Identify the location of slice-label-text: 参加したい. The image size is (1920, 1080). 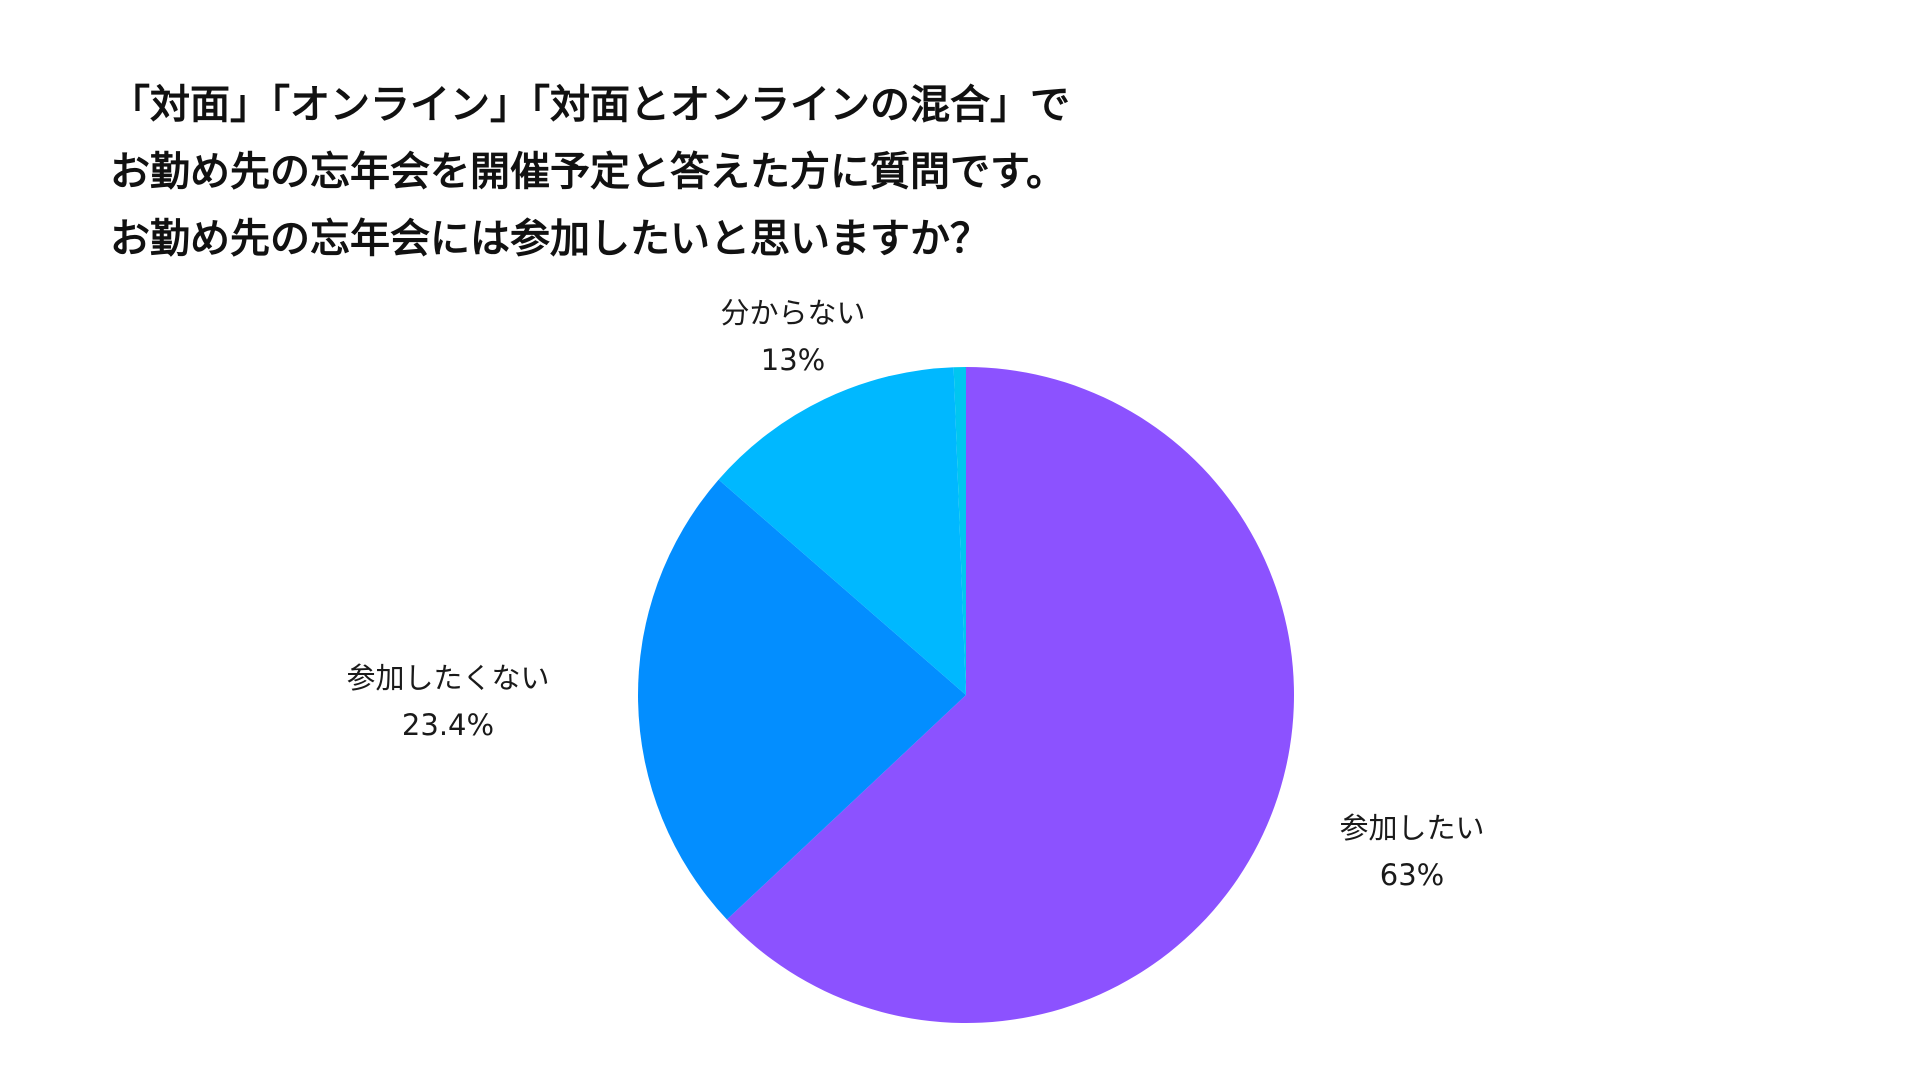
(1411, 828).